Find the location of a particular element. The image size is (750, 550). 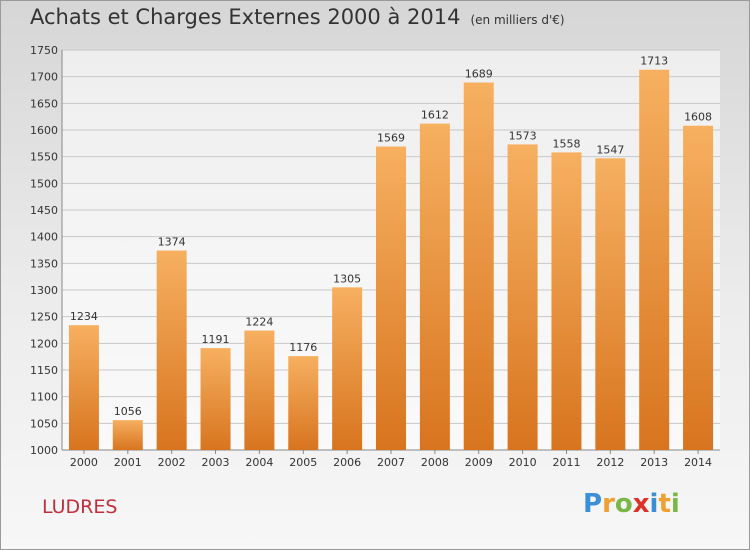

y-tick-label: 1000 is located at coordinates (44, 450).